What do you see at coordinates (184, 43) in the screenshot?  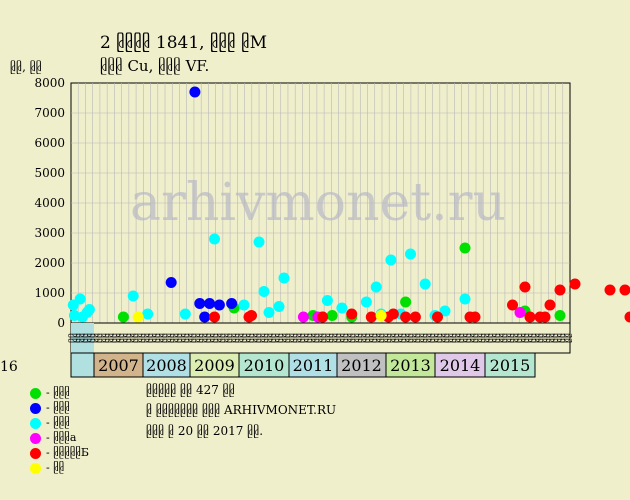 I see `chart-title: 2 ᥪᥪᥪᥪ 1841, ᥪᥪᥪ ᥪM` at bounding box center [184, 43].